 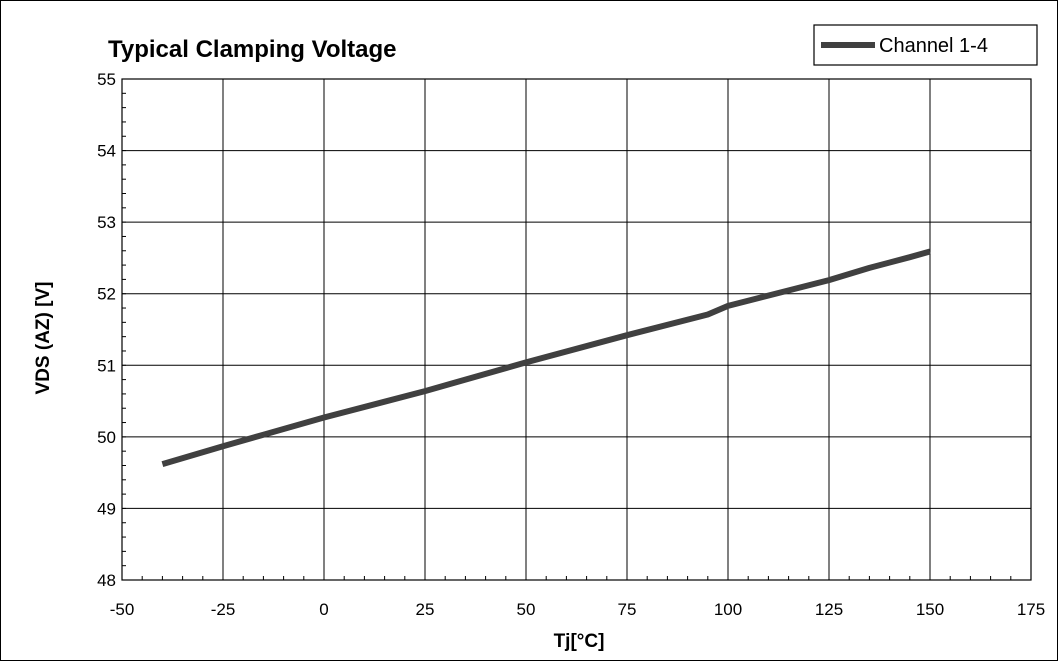 I want to click on x-tick-label: 125, so click(x=829, y=609).